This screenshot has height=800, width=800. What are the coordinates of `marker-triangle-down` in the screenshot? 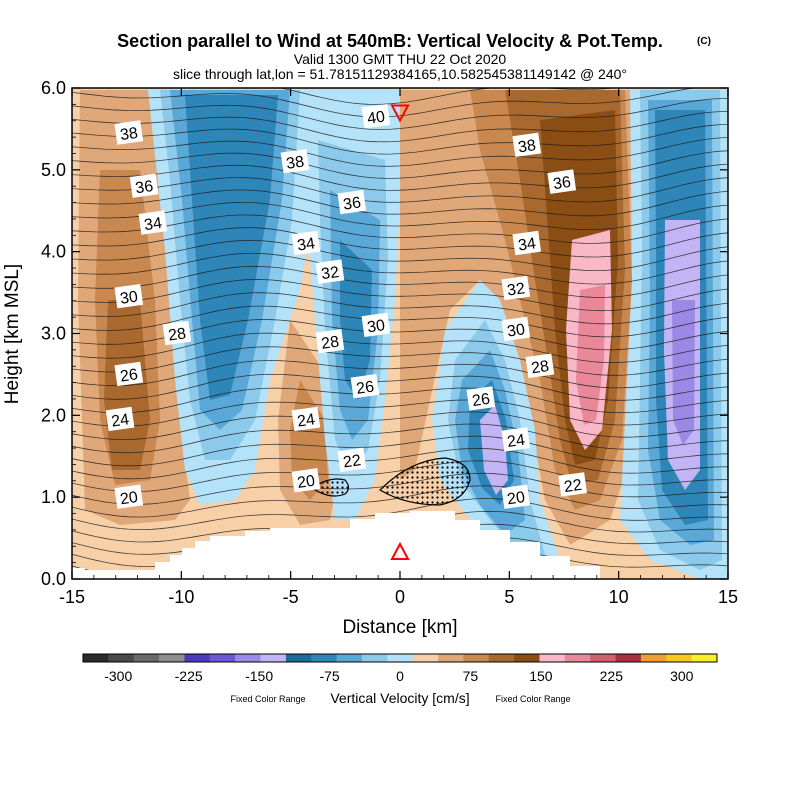 It's located at (400, 113).